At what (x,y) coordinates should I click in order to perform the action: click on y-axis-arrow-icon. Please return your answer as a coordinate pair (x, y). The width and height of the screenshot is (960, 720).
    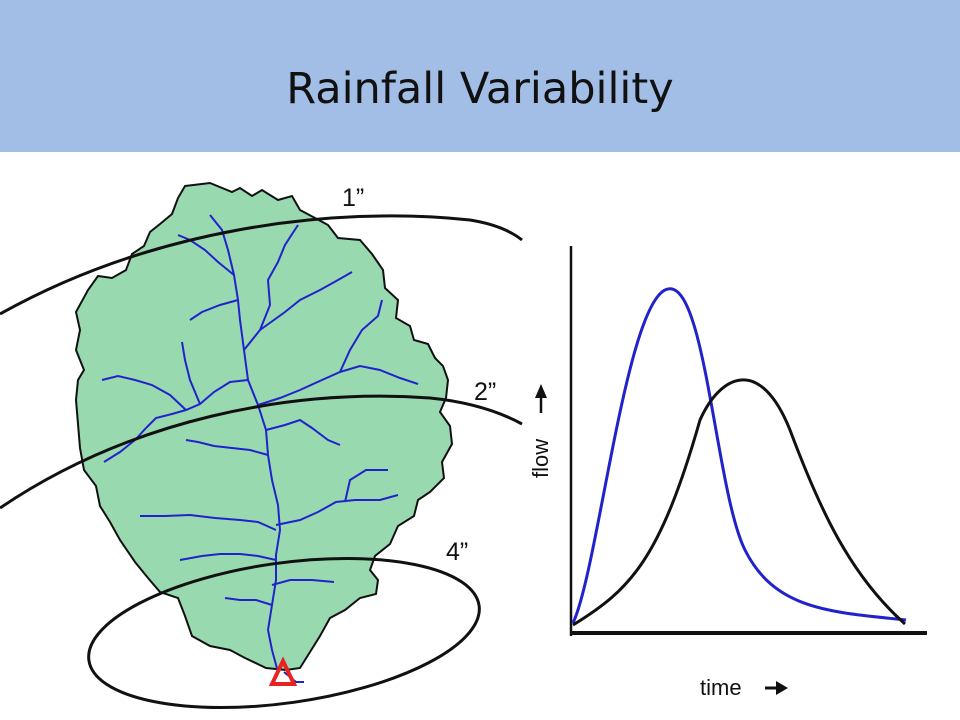
    Looking at the image, I should click on (541, 398).